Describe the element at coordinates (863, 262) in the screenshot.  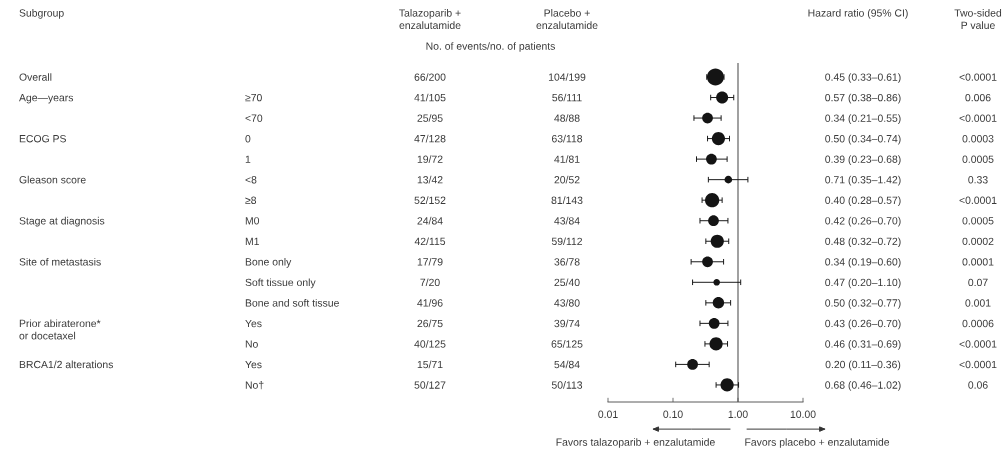
I see `data-label: 0.34 (0.19–0.60)` at that location.